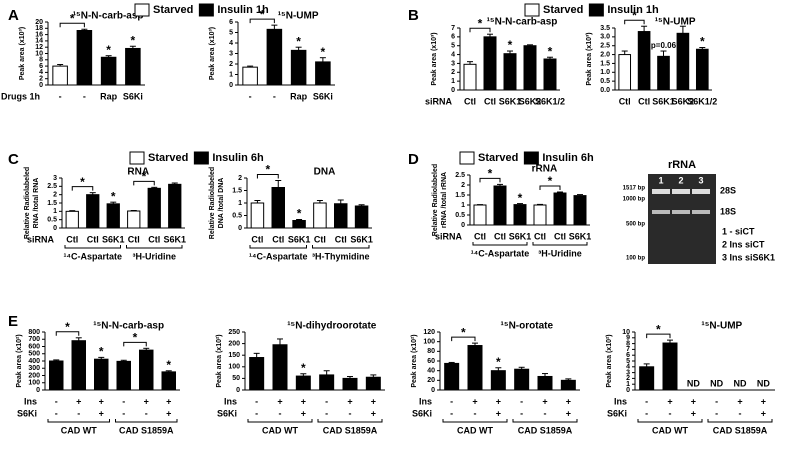 This screenshot has height=460, width=800. What do you see at coordinates (39, 28) in the screenshot?
I see `y-tick-label: 18` at bounding box center [39, 28].